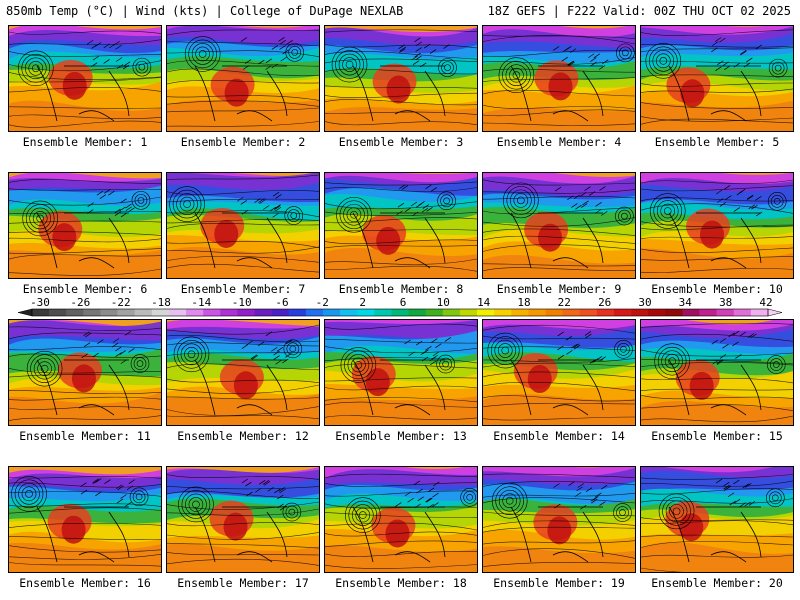 The width and height of the screenshot is (800, 600). What do you see at coordinates (401, 436) in the screenshot?
I see `panel-caption: Ensemble Member: 13` at bounding box center [401, 436].